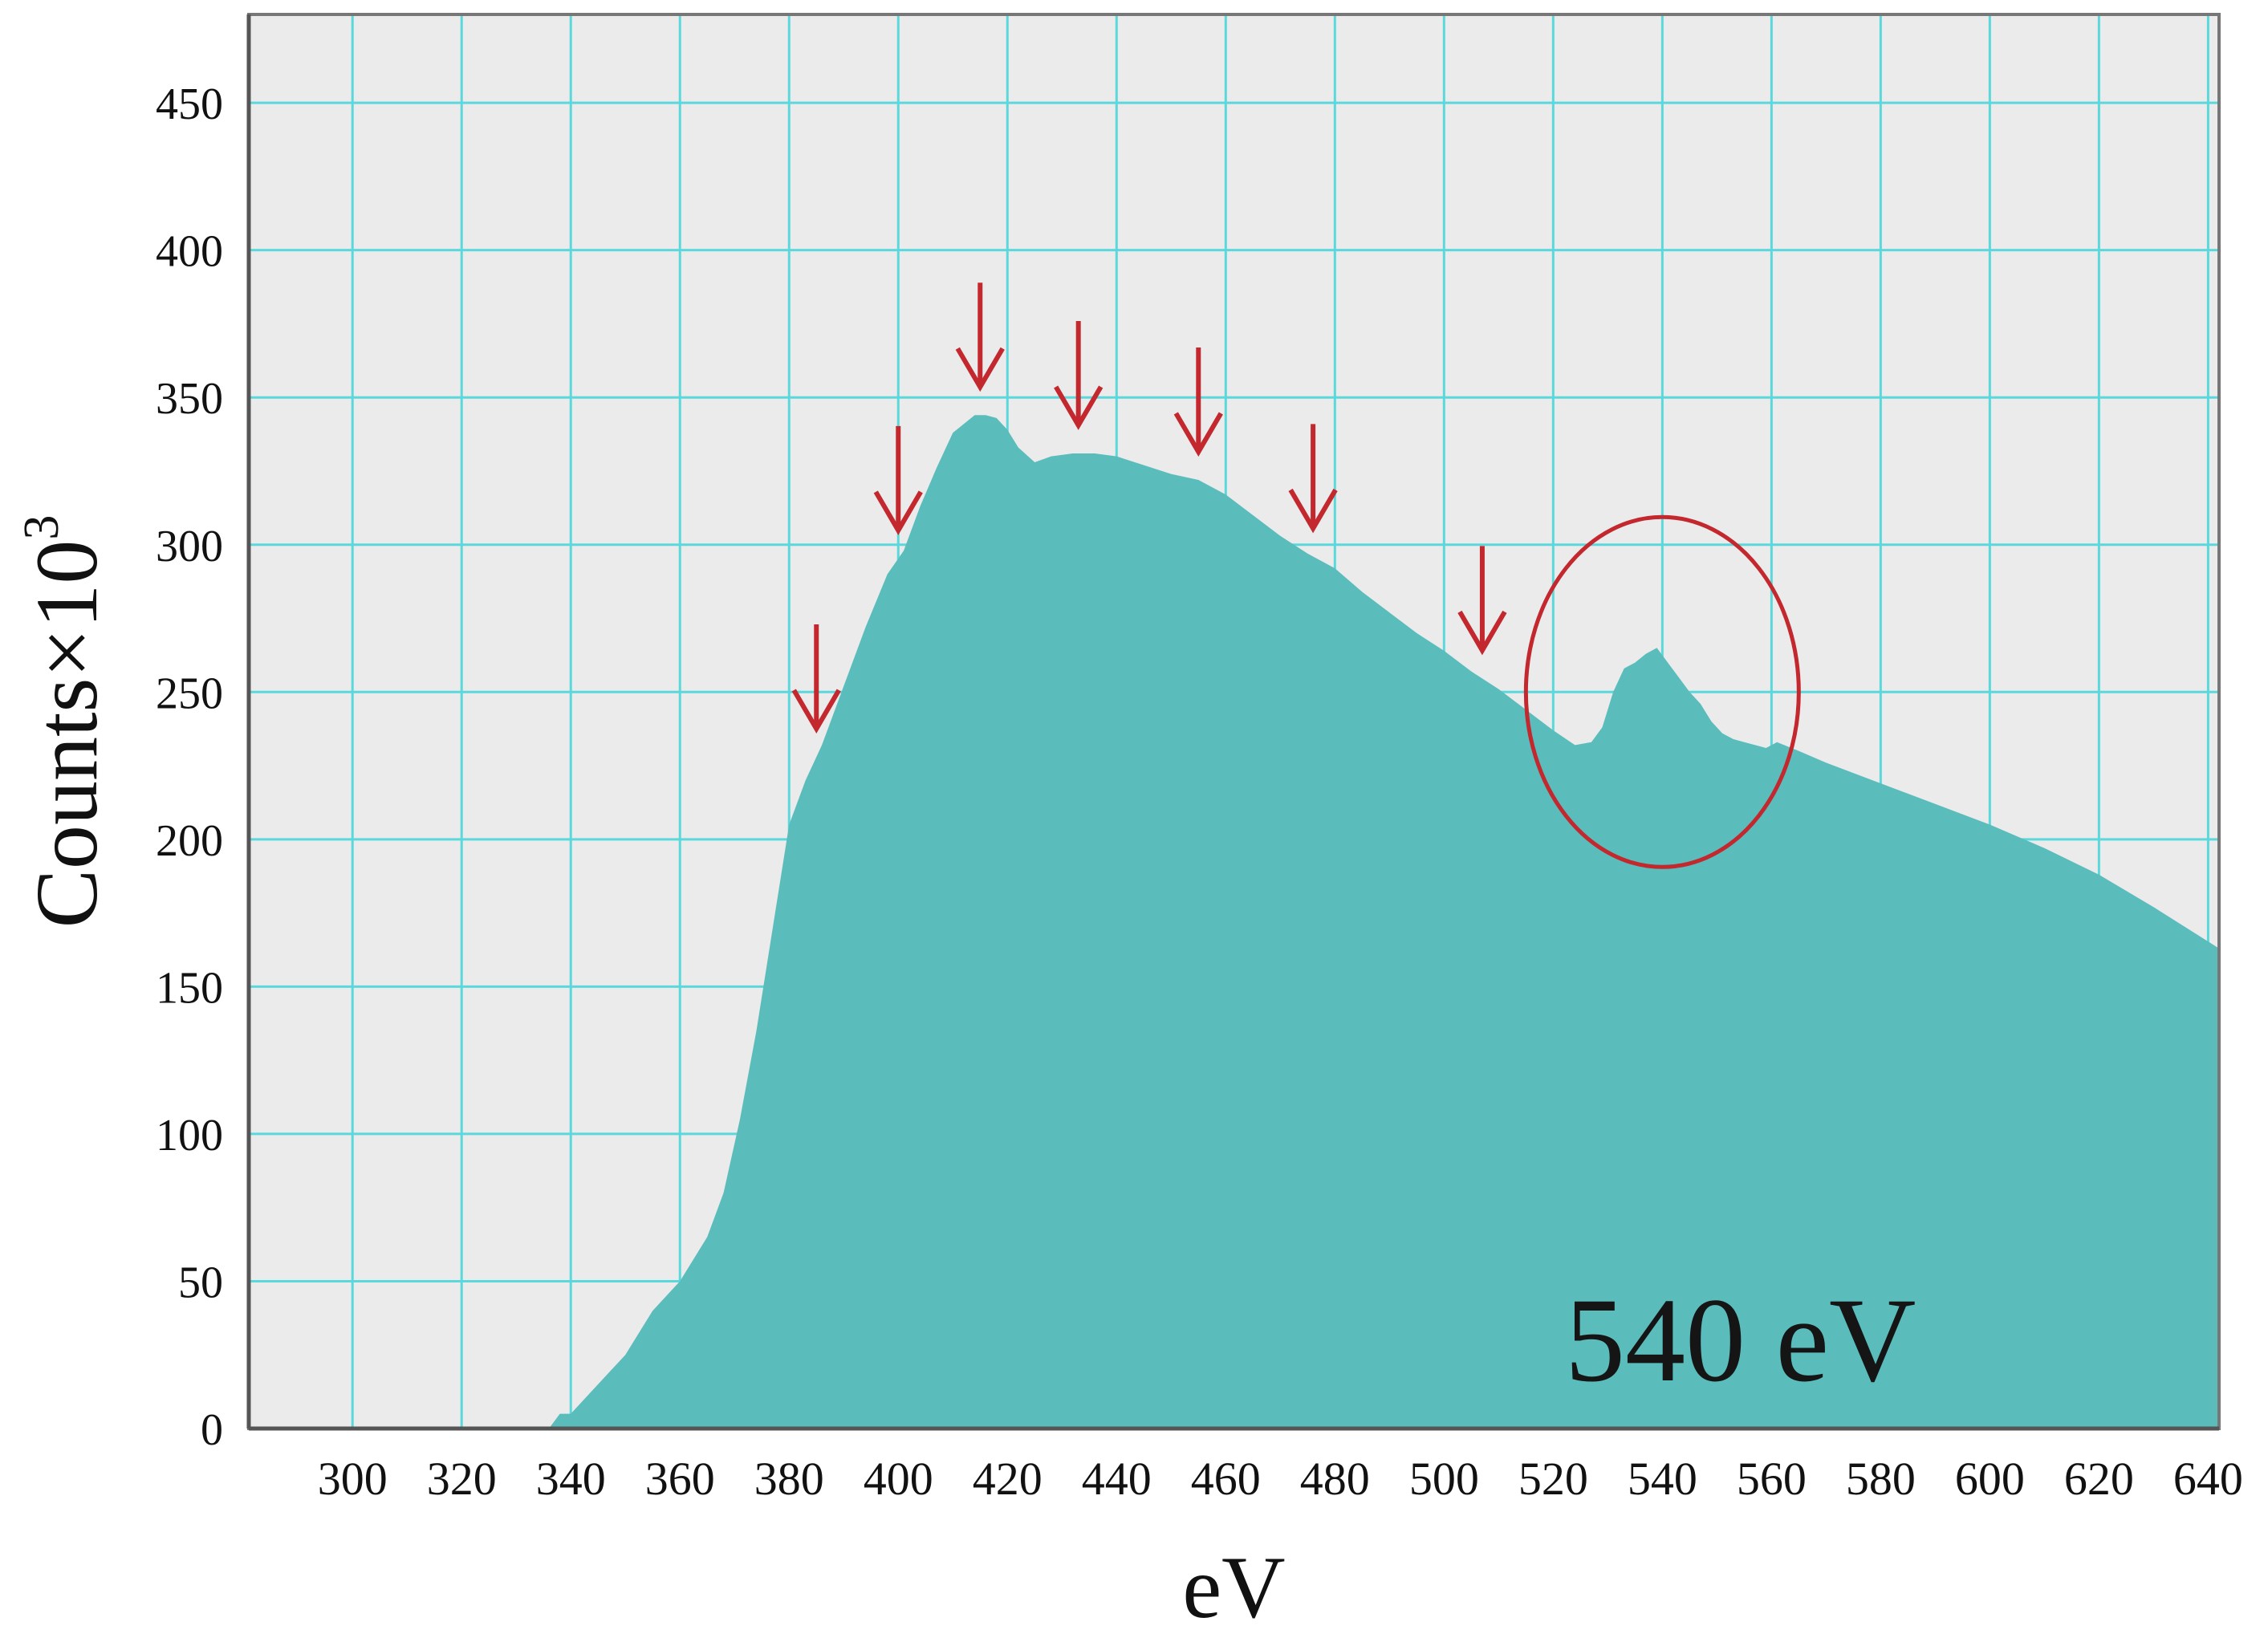 This screenshot has height=1642, width=2268. What do you see at coordinates (2208, 1479) in the screenshot?
I see `x-tick-label: 640` at bounding box center [2208, 1479].